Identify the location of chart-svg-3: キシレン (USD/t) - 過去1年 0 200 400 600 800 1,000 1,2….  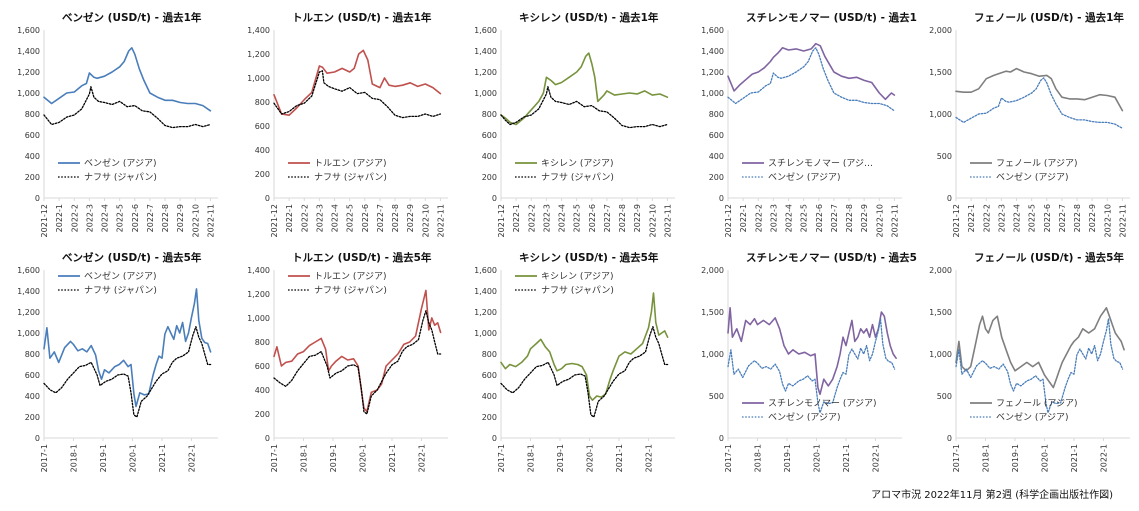
(574, 124).